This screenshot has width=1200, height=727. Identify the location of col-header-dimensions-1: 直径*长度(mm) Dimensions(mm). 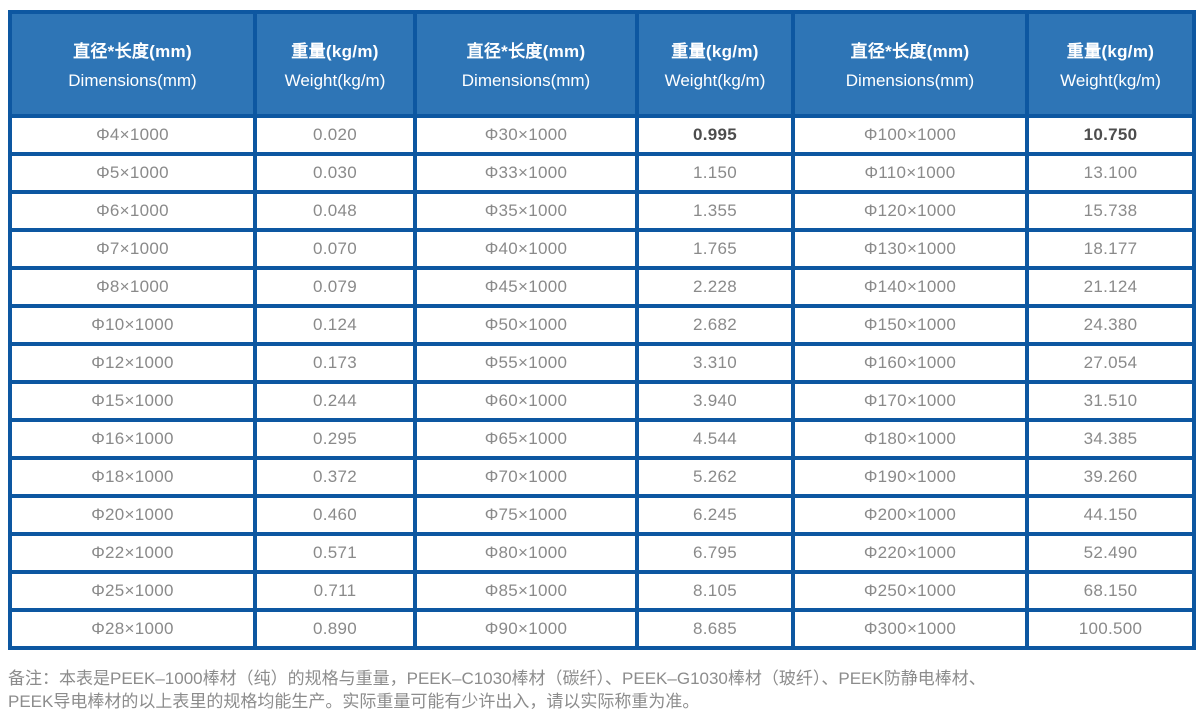
(132, 64).